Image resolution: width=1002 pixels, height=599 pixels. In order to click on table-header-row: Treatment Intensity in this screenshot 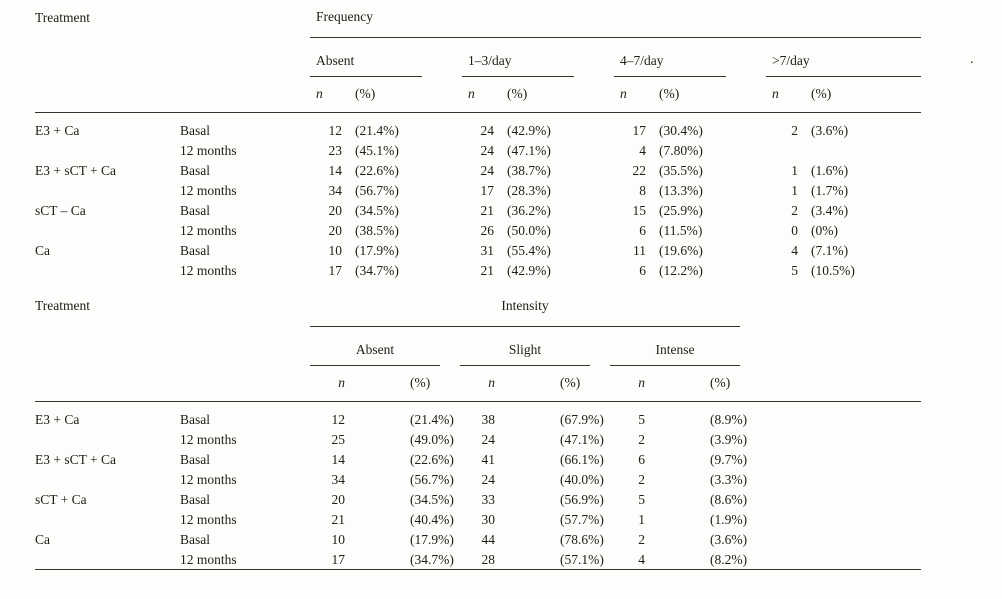, I will do `click(478, 310)`.